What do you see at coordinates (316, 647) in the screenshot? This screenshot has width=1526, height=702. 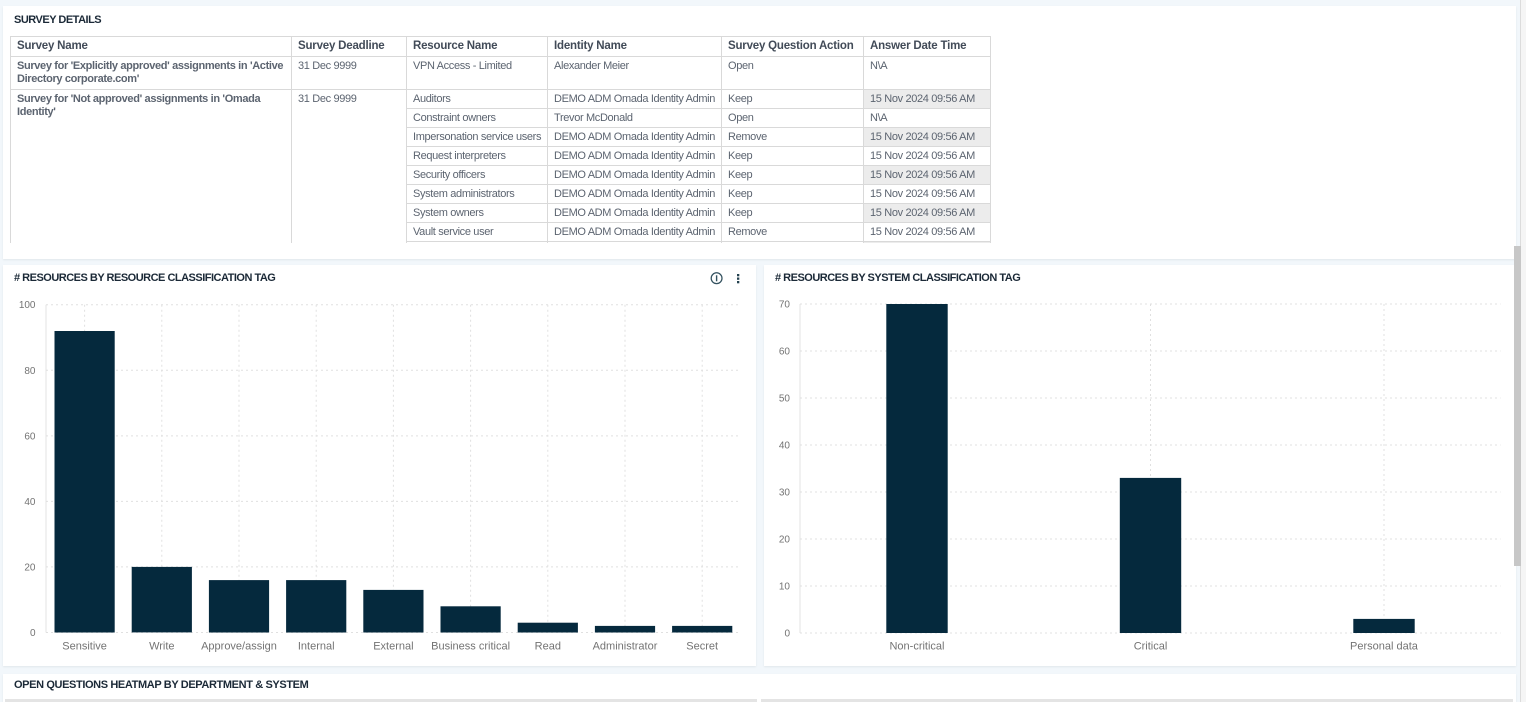 I see `svg-text: Internal` at bounding box center [316, 647].